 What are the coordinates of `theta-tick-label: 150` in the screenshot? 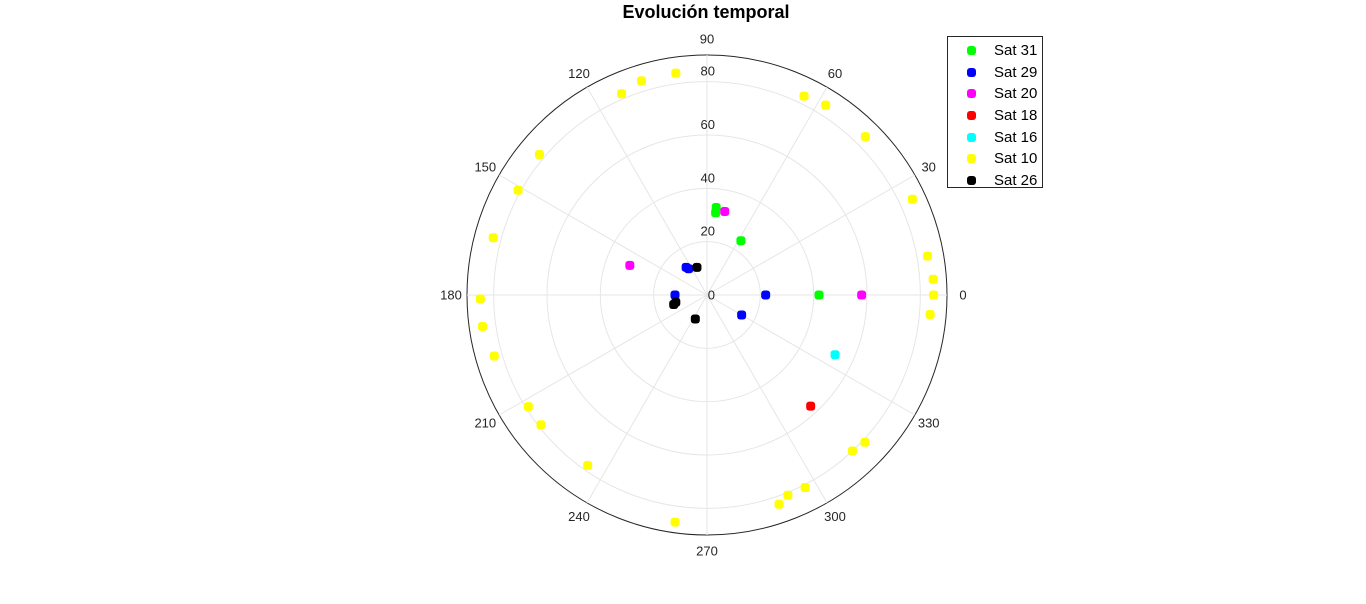 It's located at (485, 167).